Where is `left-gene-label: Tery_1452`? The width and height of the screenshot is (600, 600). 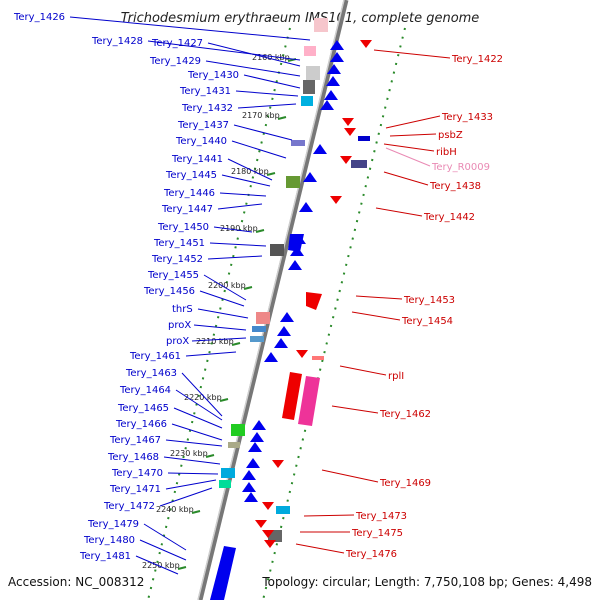
left-gene-label: Tery_1452 is located at coordinates (177, 259).